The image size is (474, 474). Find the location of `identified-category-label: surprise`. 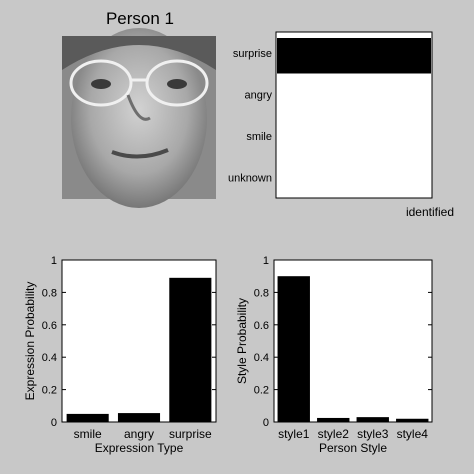

identified-category-label: surprise is located at coordinates (252, 54).